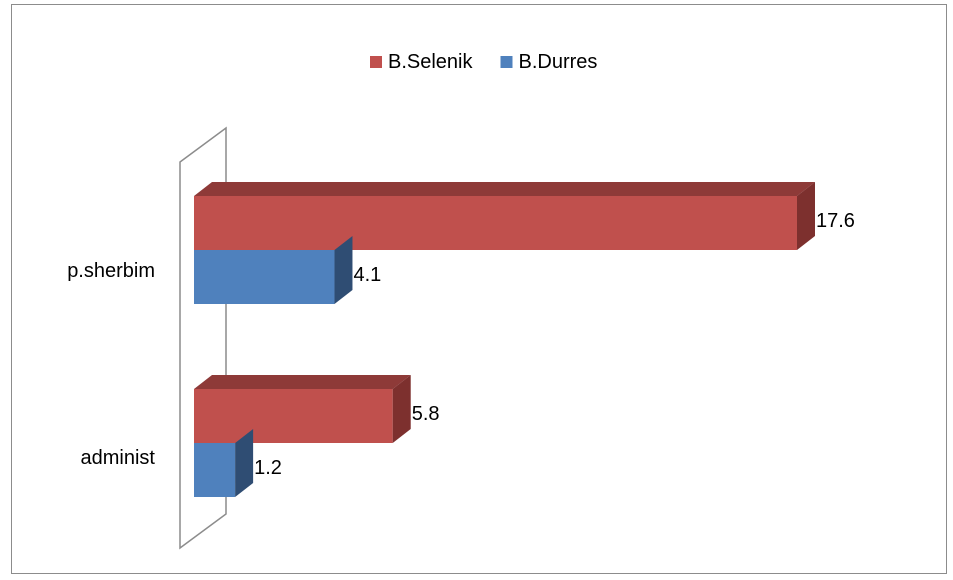 This screenshot has height=580, width=953. I want to click on axis-wall-outline, so click(203, 338).